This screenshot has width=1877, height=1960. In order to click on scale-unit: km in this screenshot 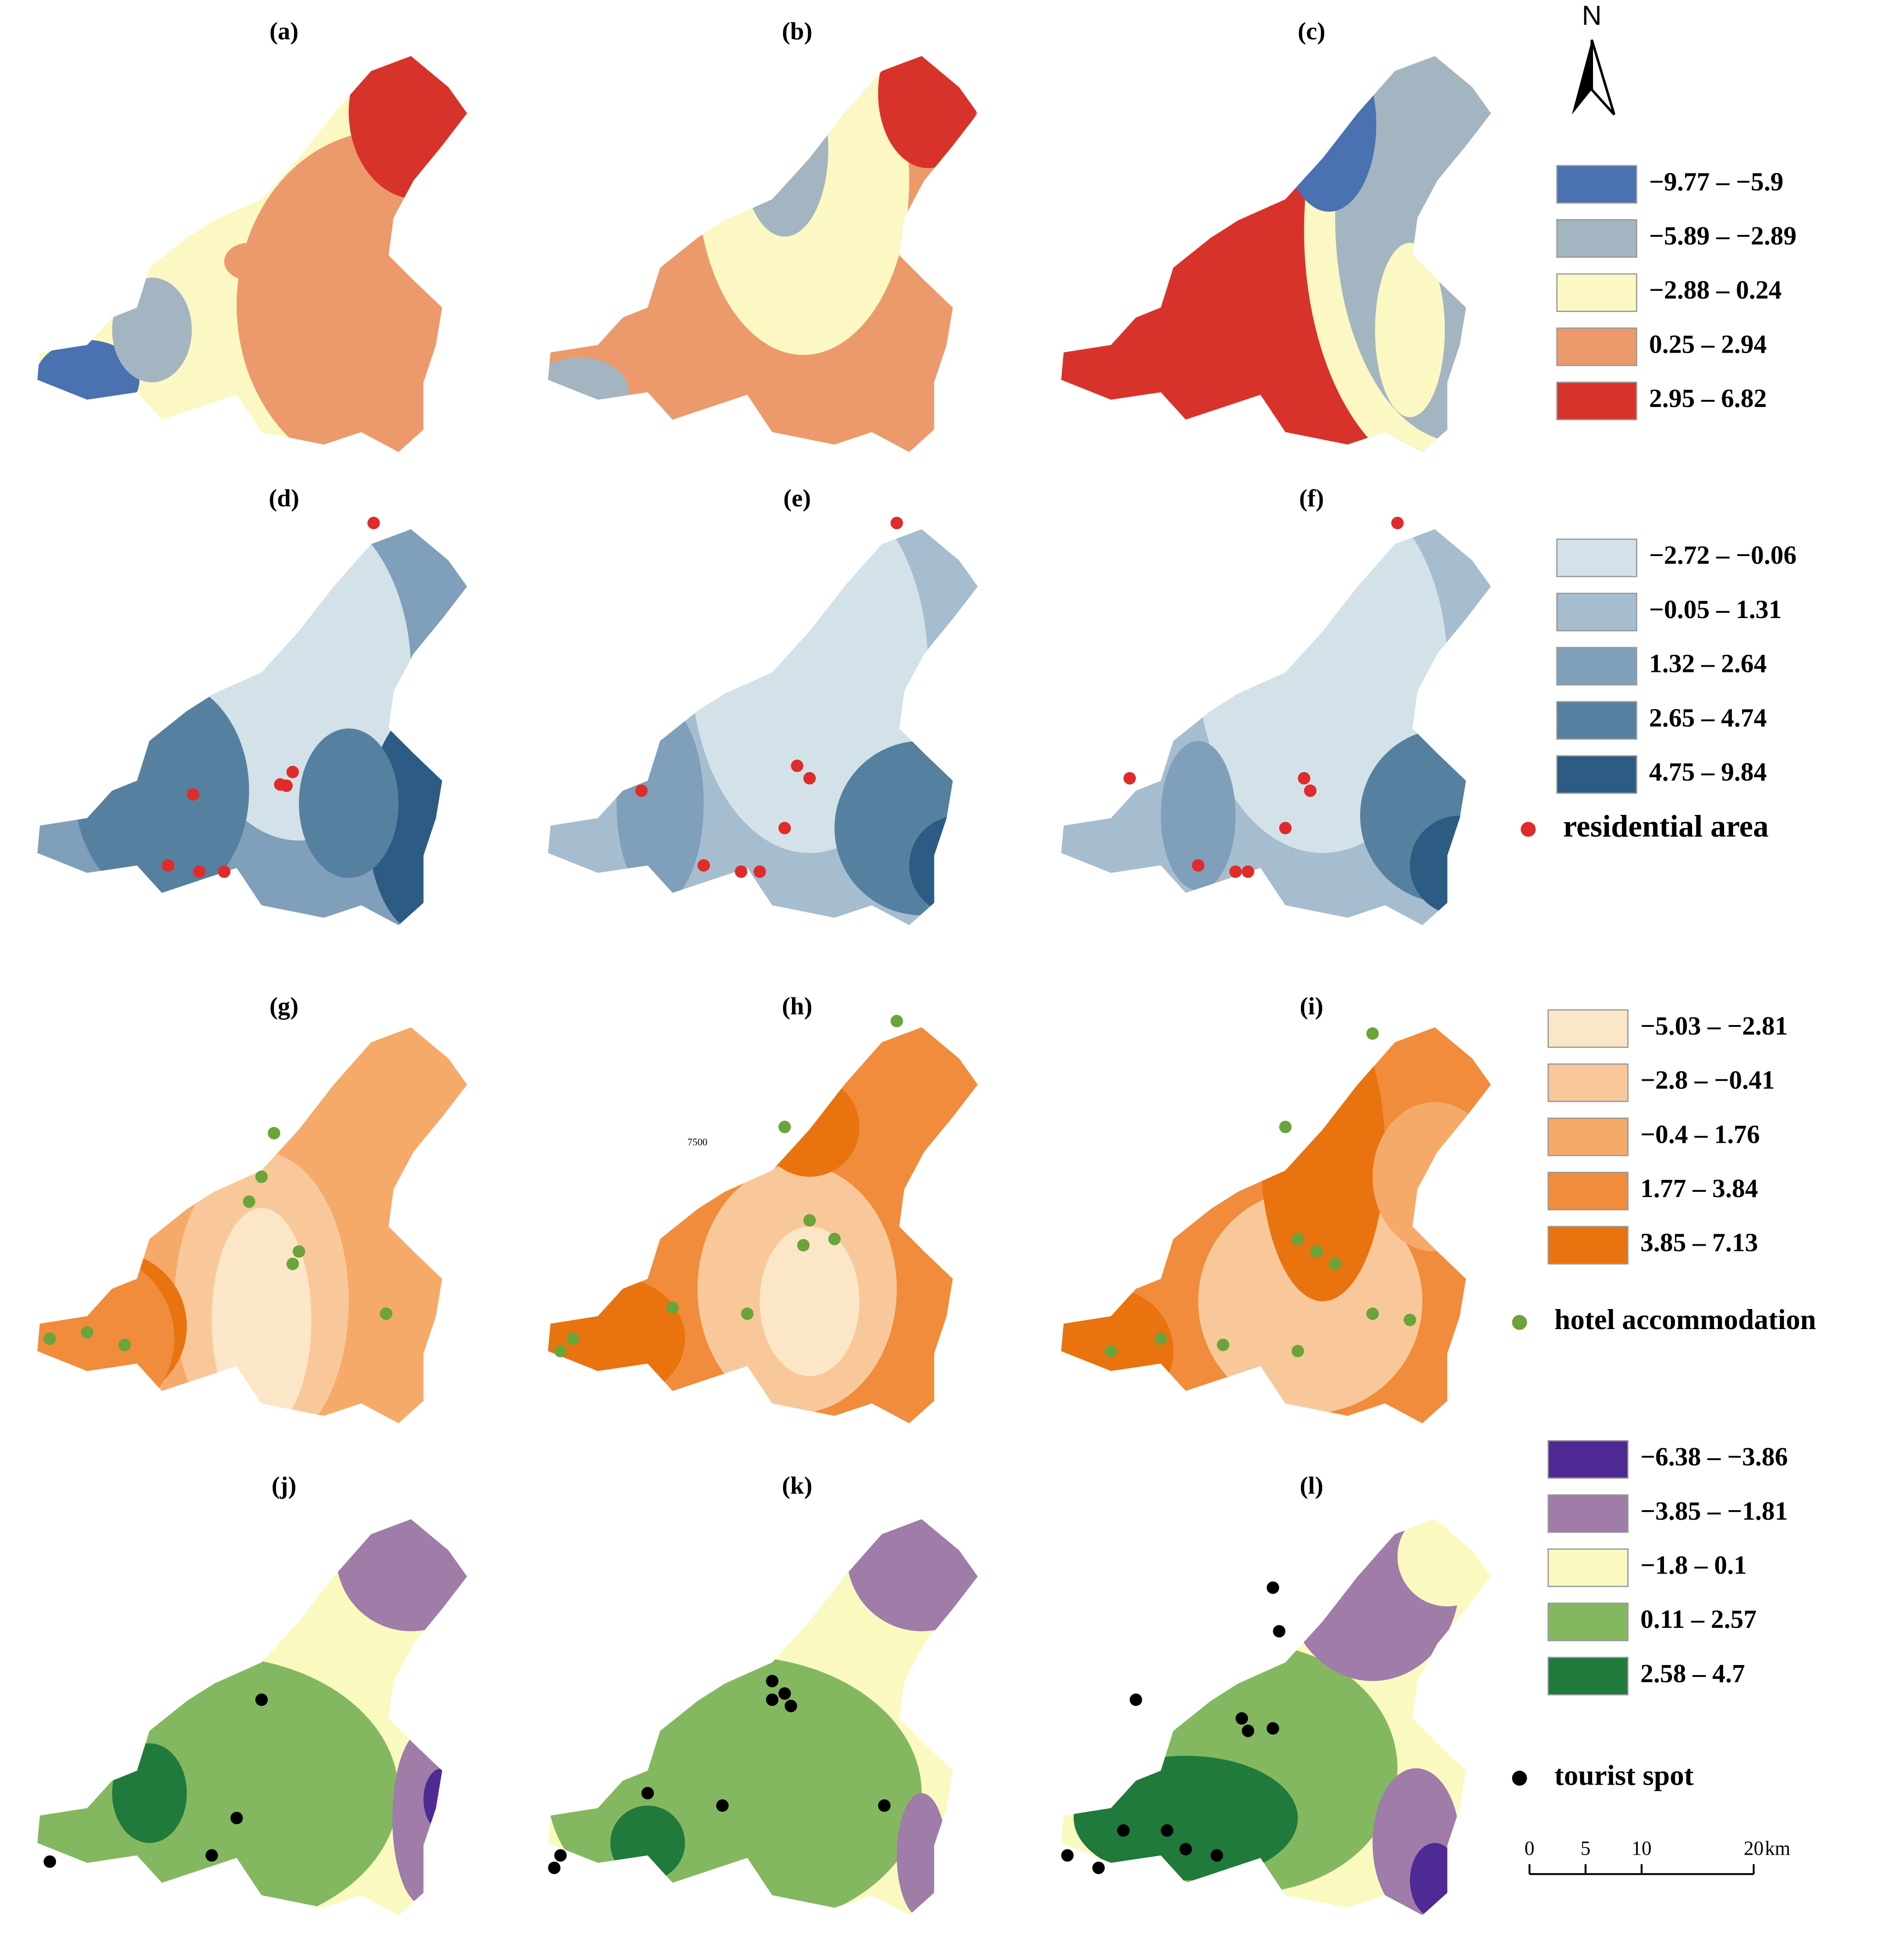, I will do `click(1777, 1849)`.